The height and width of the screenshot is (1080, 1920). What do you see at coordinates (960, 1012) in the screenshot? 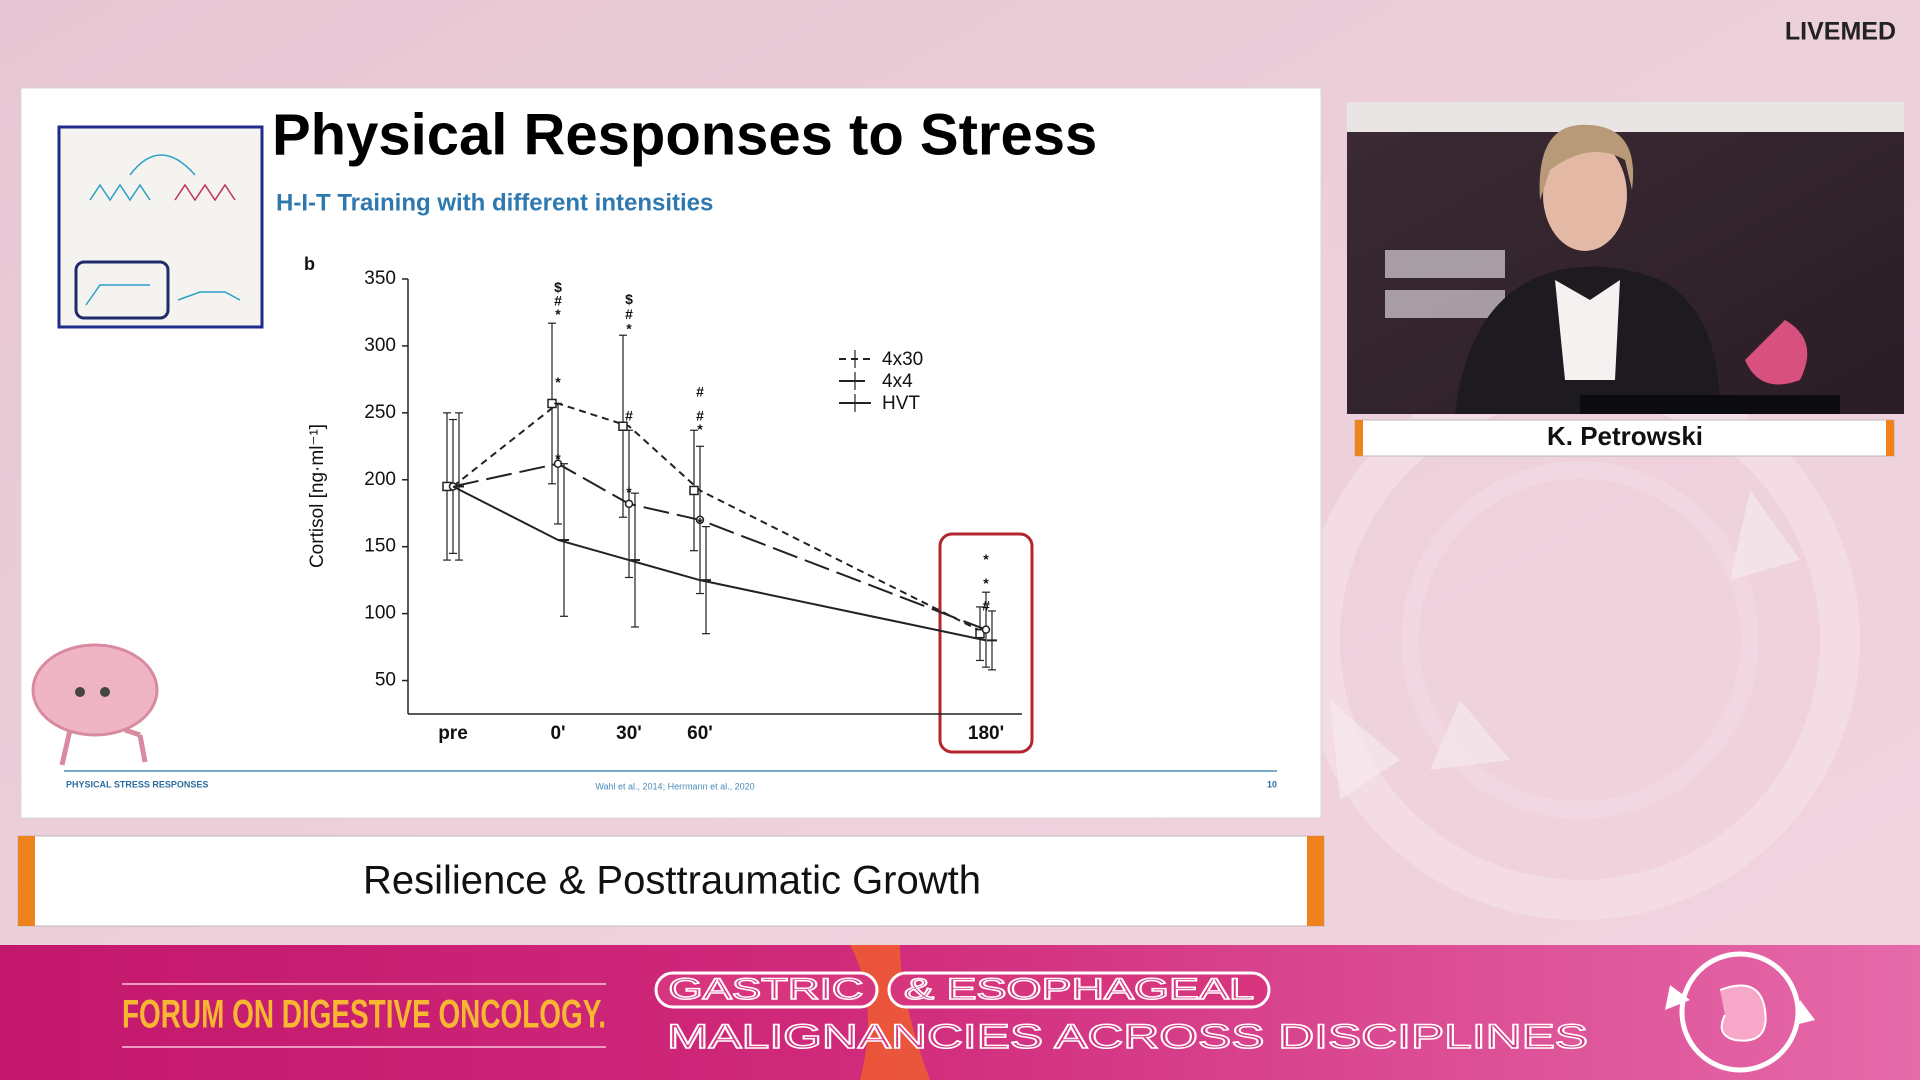
I see `banner` at bounding box center [960, 1012].